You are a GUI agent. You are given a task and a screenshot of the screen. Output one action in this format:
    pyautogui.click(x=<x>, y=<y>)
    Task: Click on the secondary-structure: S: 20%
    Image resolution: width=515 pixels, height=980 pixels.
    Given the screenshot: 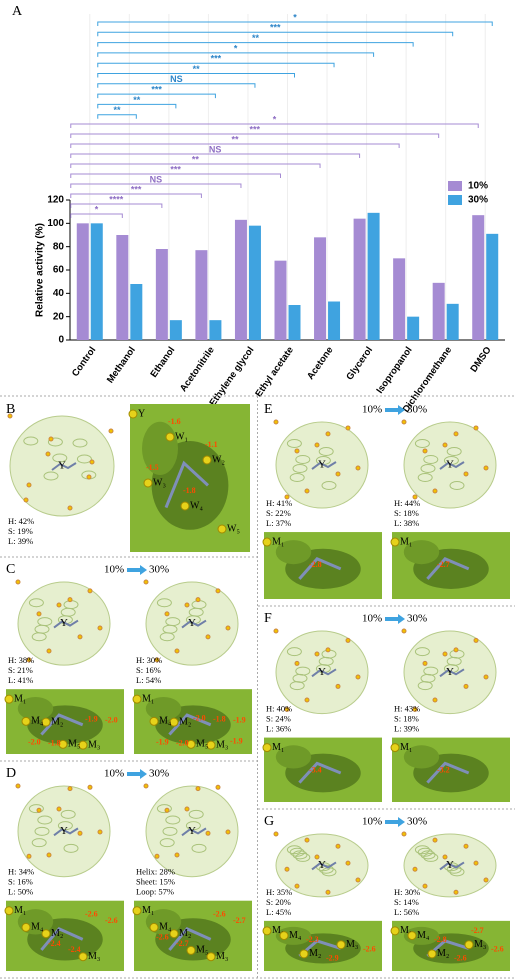 What is the action you would take?
    pyautogui.click(x=278, y=902)
    